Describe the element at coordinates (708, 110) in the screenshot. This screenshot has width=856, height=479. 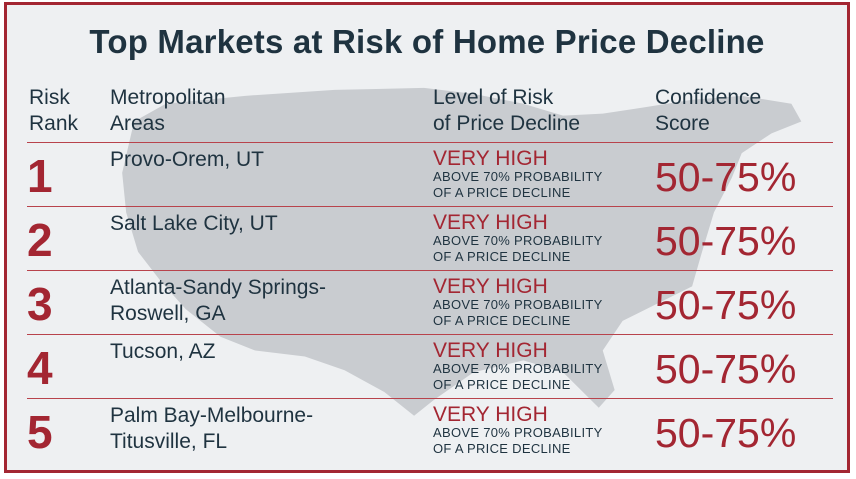
I see `header-confidence-score: Confidence Score` at that location.